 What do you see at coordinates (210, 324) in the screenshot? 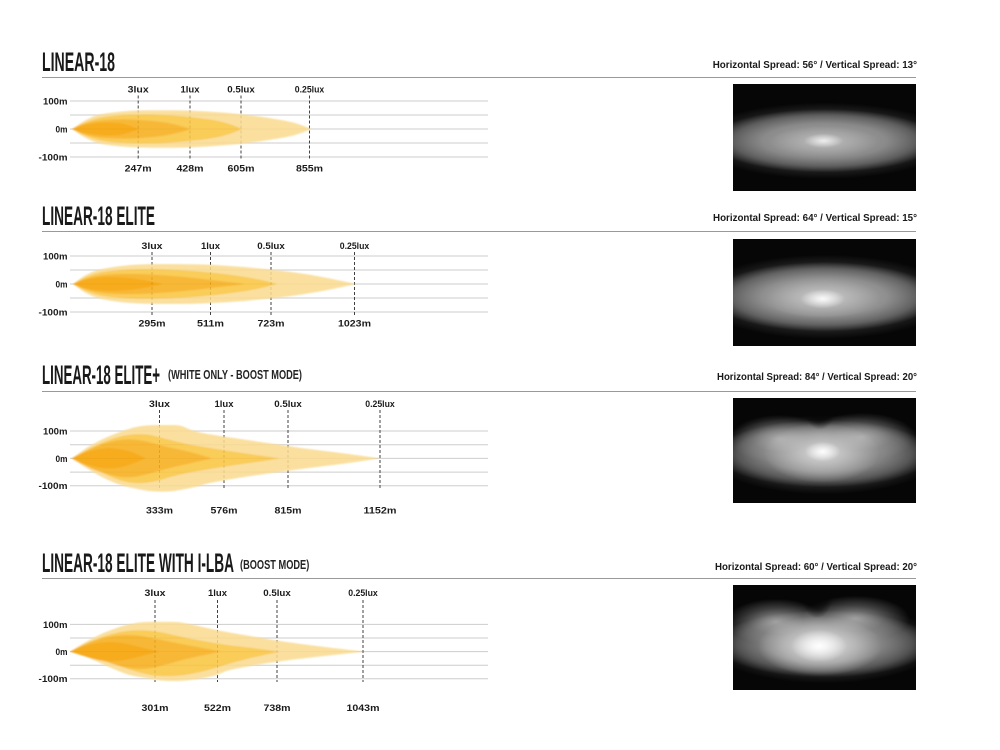
I see `svg-text: 511m` at bounding box center [210, 324].